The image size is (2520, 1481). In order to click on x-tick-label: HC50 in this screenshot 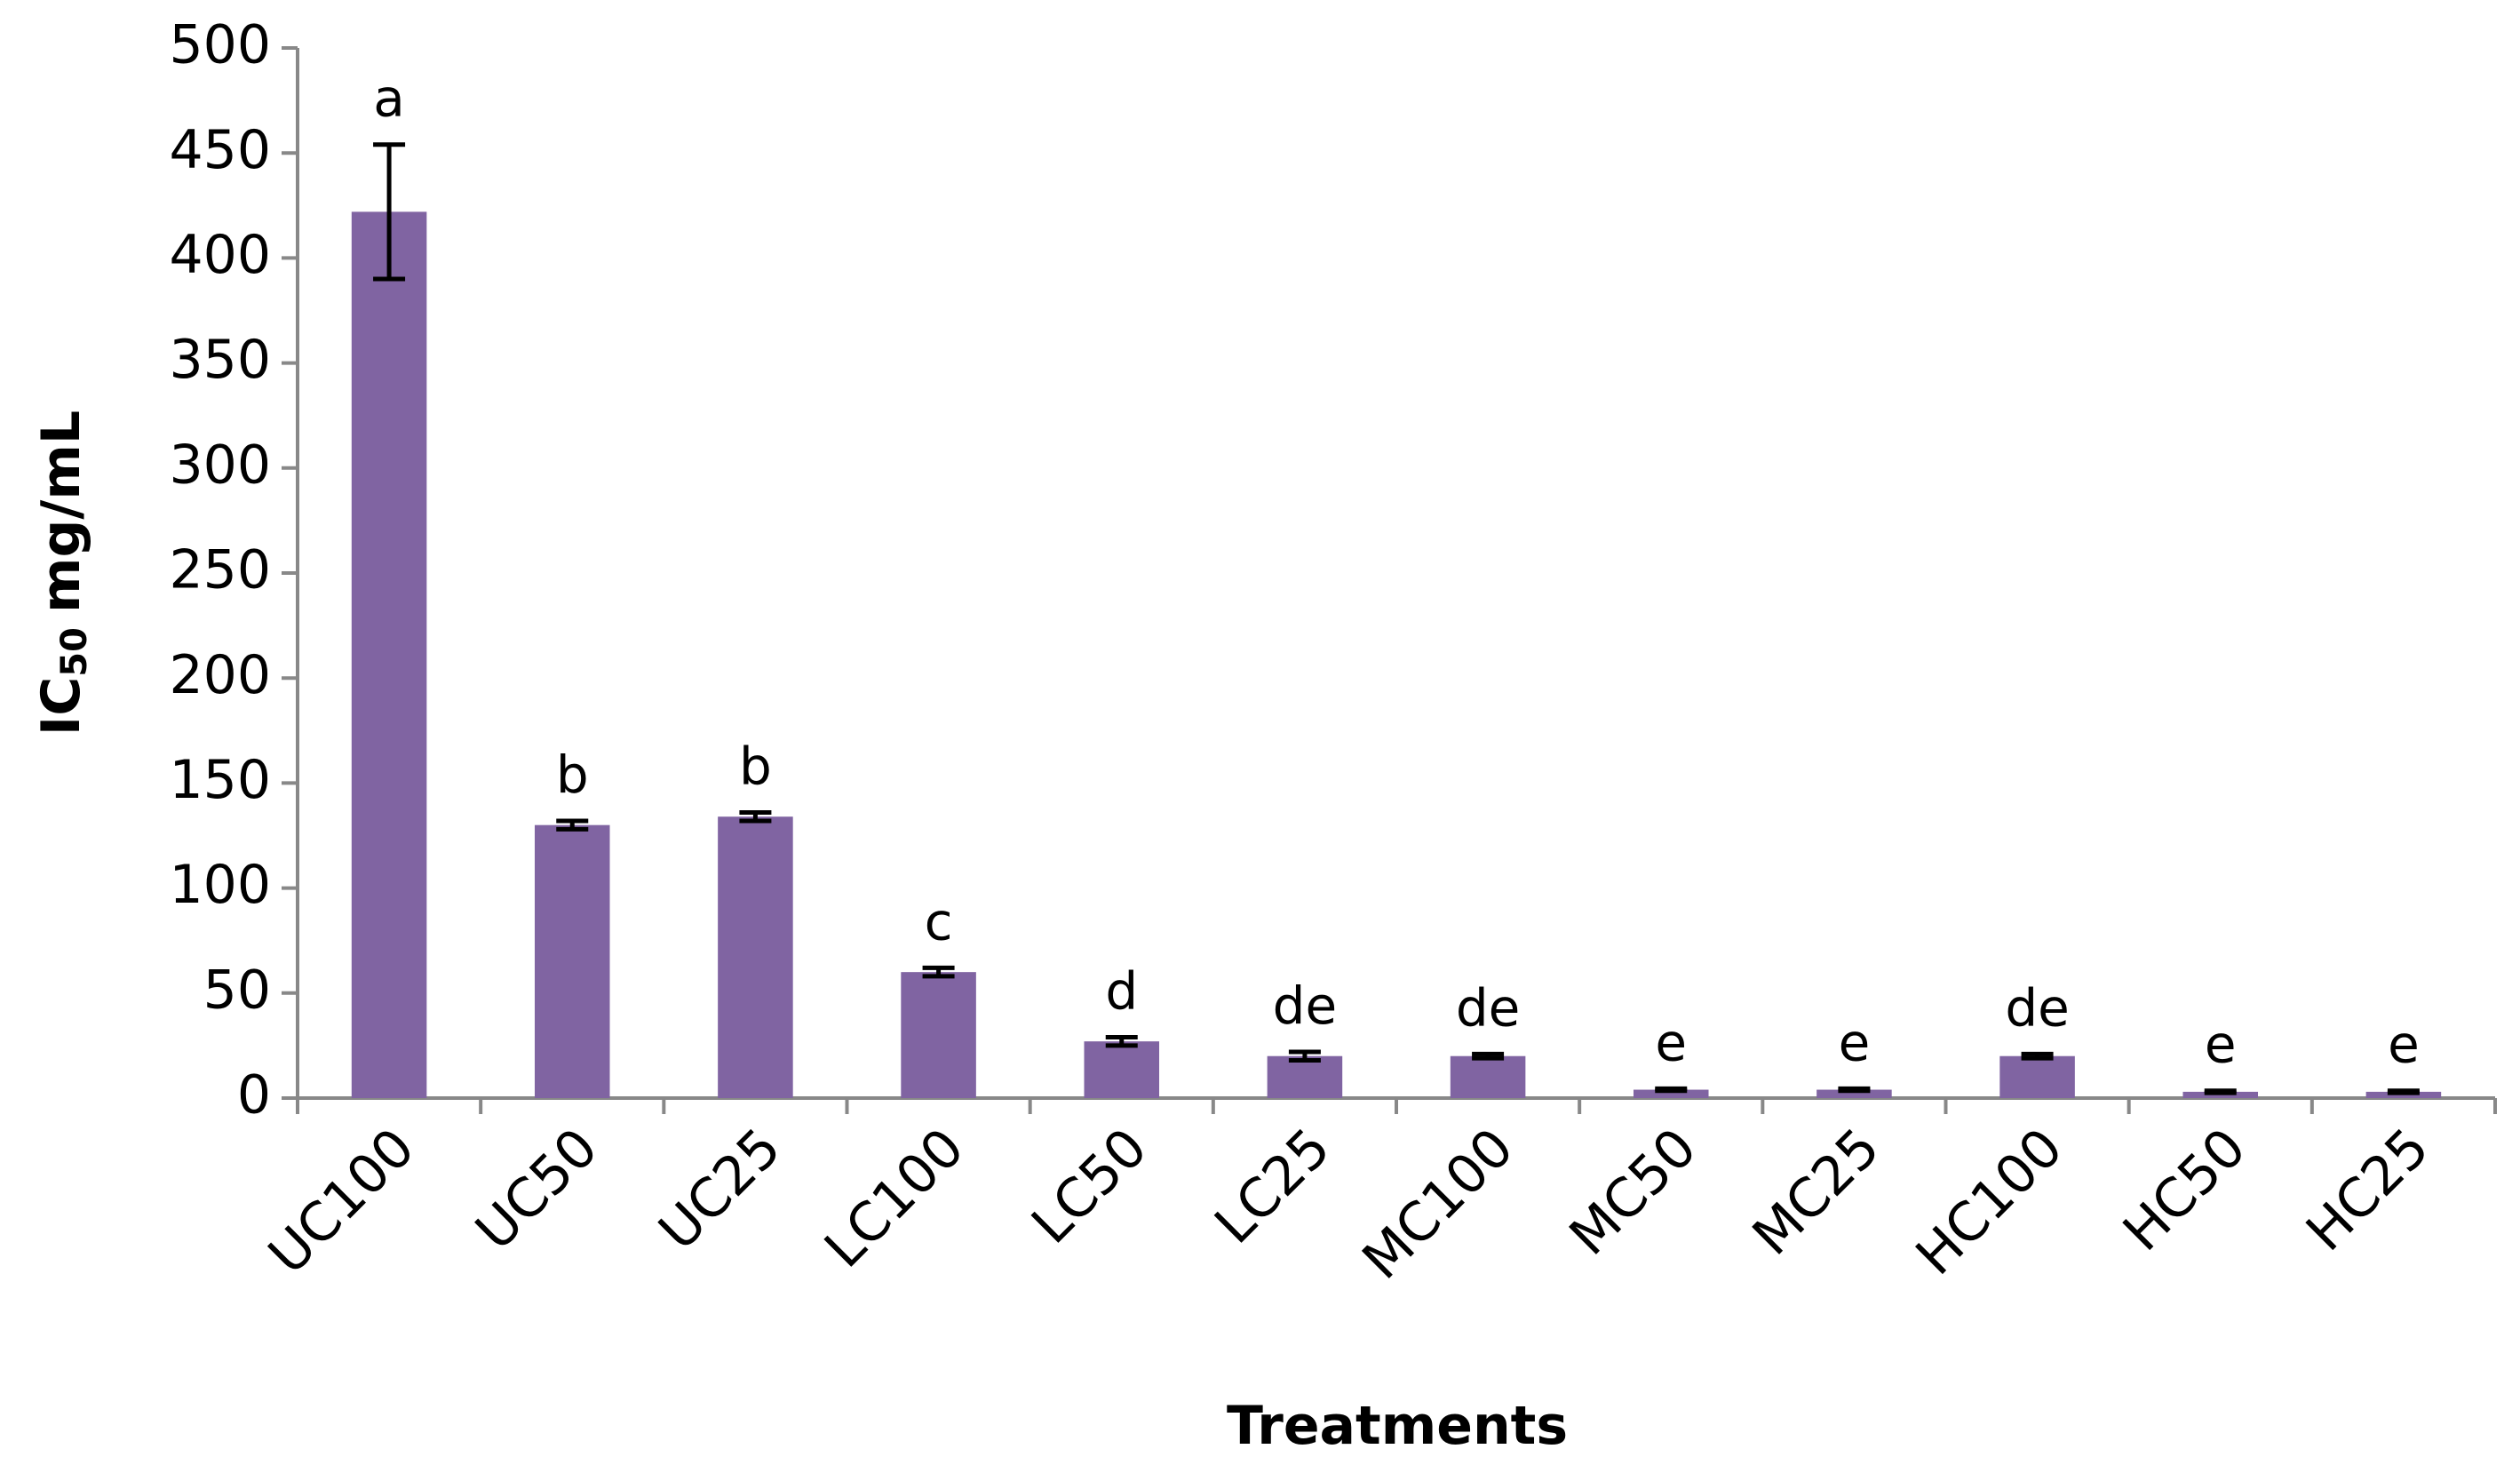, I will do `click(2184, 1190)`.